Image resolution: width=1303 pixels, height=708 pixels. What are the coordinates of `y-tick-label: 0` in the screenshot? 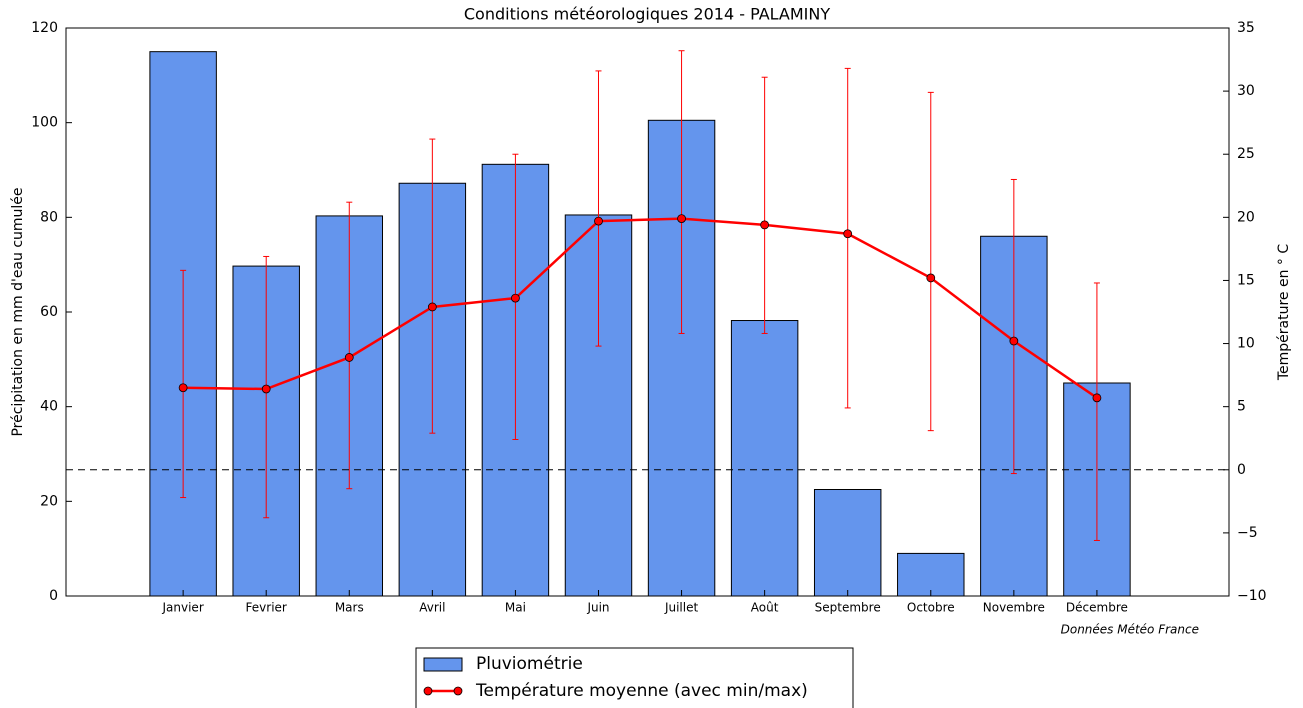 It's located at (53, 596).